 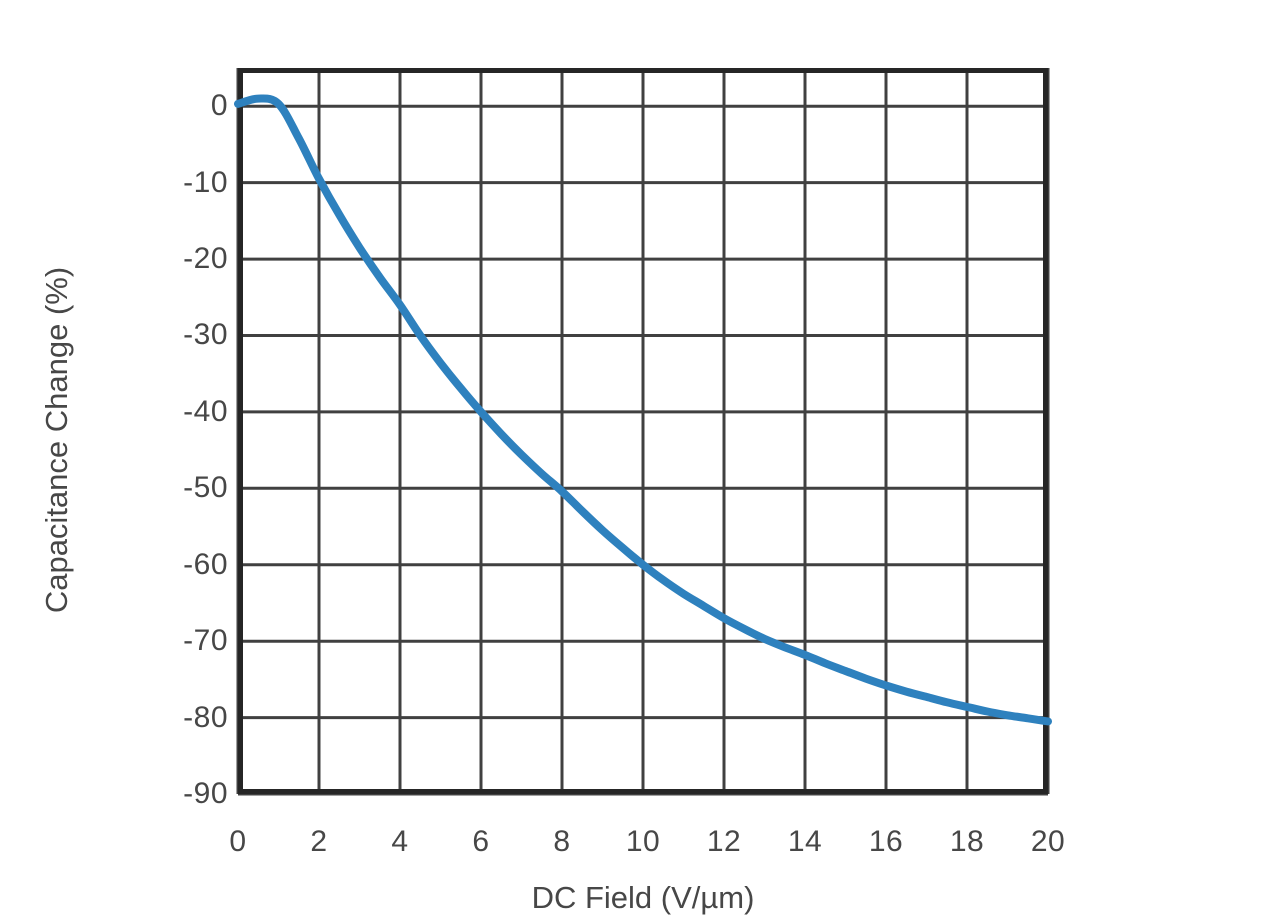 I want to click on x-tick-label: 6, so click(x=481, y=841).